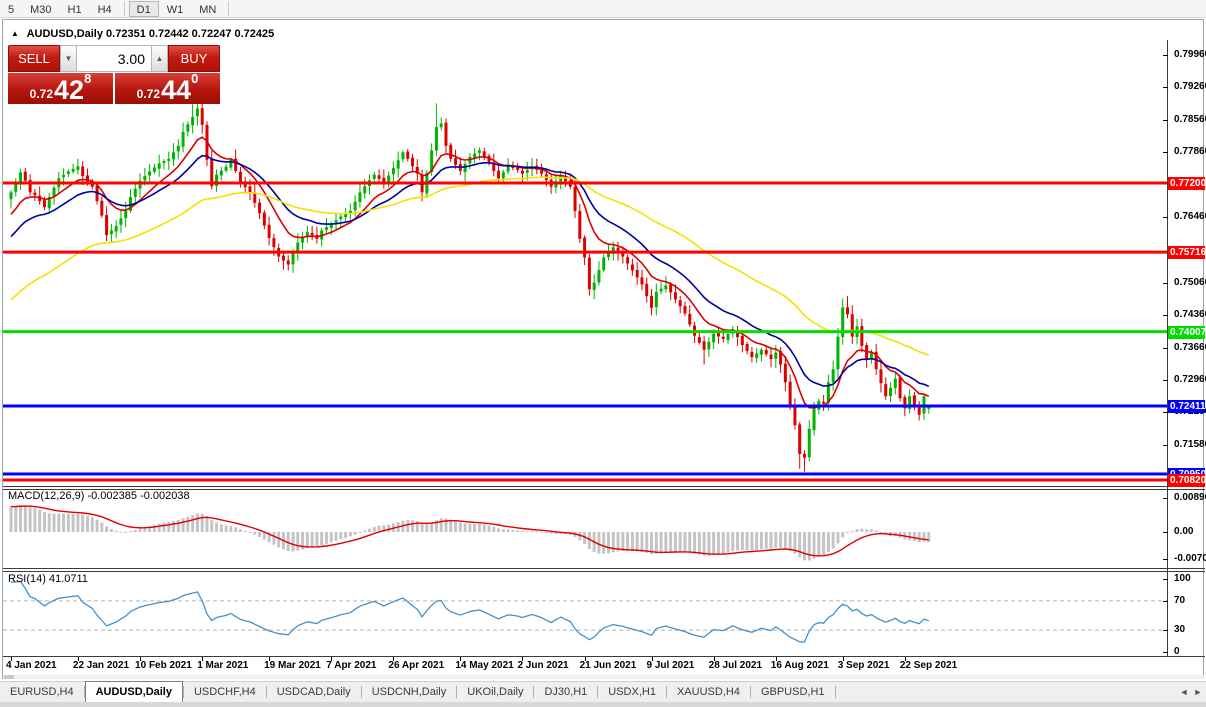 This screenshot has width=1206, height=707. I want to click on buy-button: BUY, so click(194, 58).